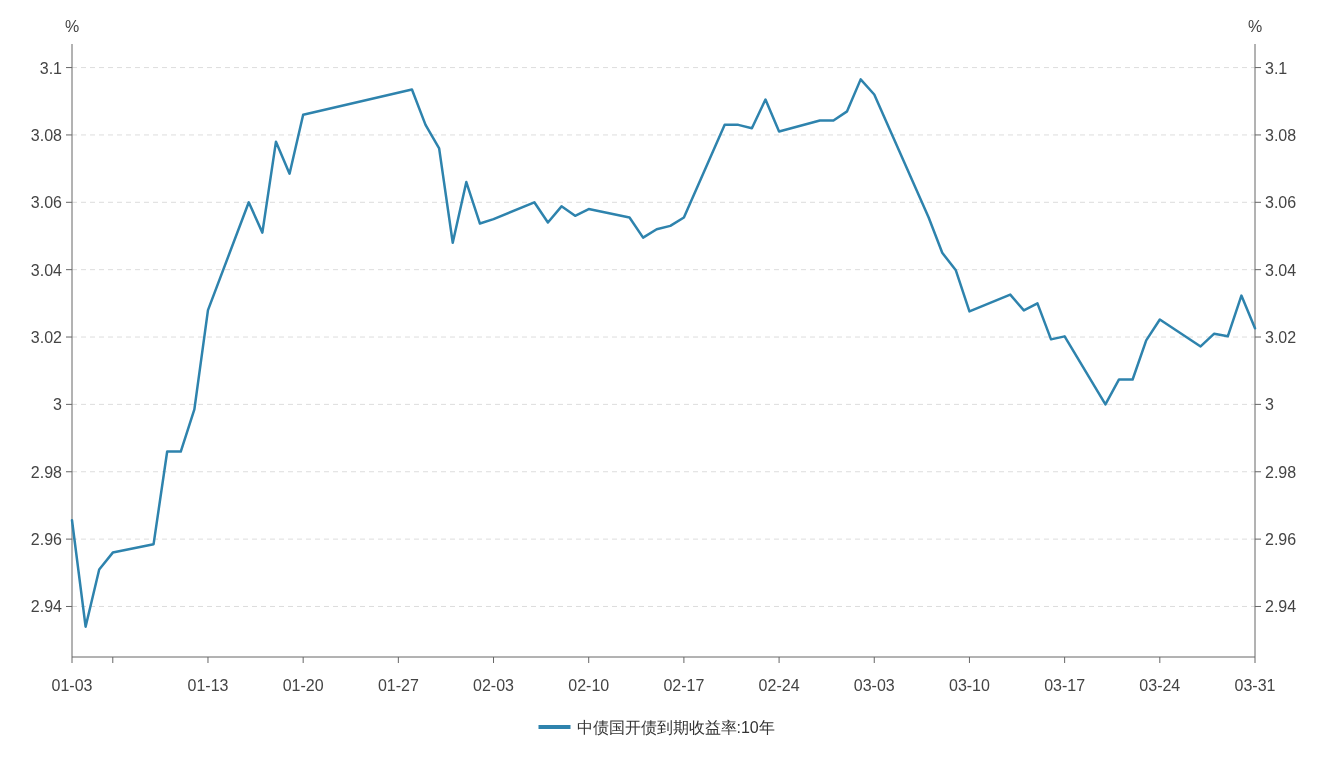 Image resolution: width=1331 pixels, height=778 pixels. Describe the element at coordinates (208, 685) in the screenshot. I see `x-tick-label: 01-13` at that location.